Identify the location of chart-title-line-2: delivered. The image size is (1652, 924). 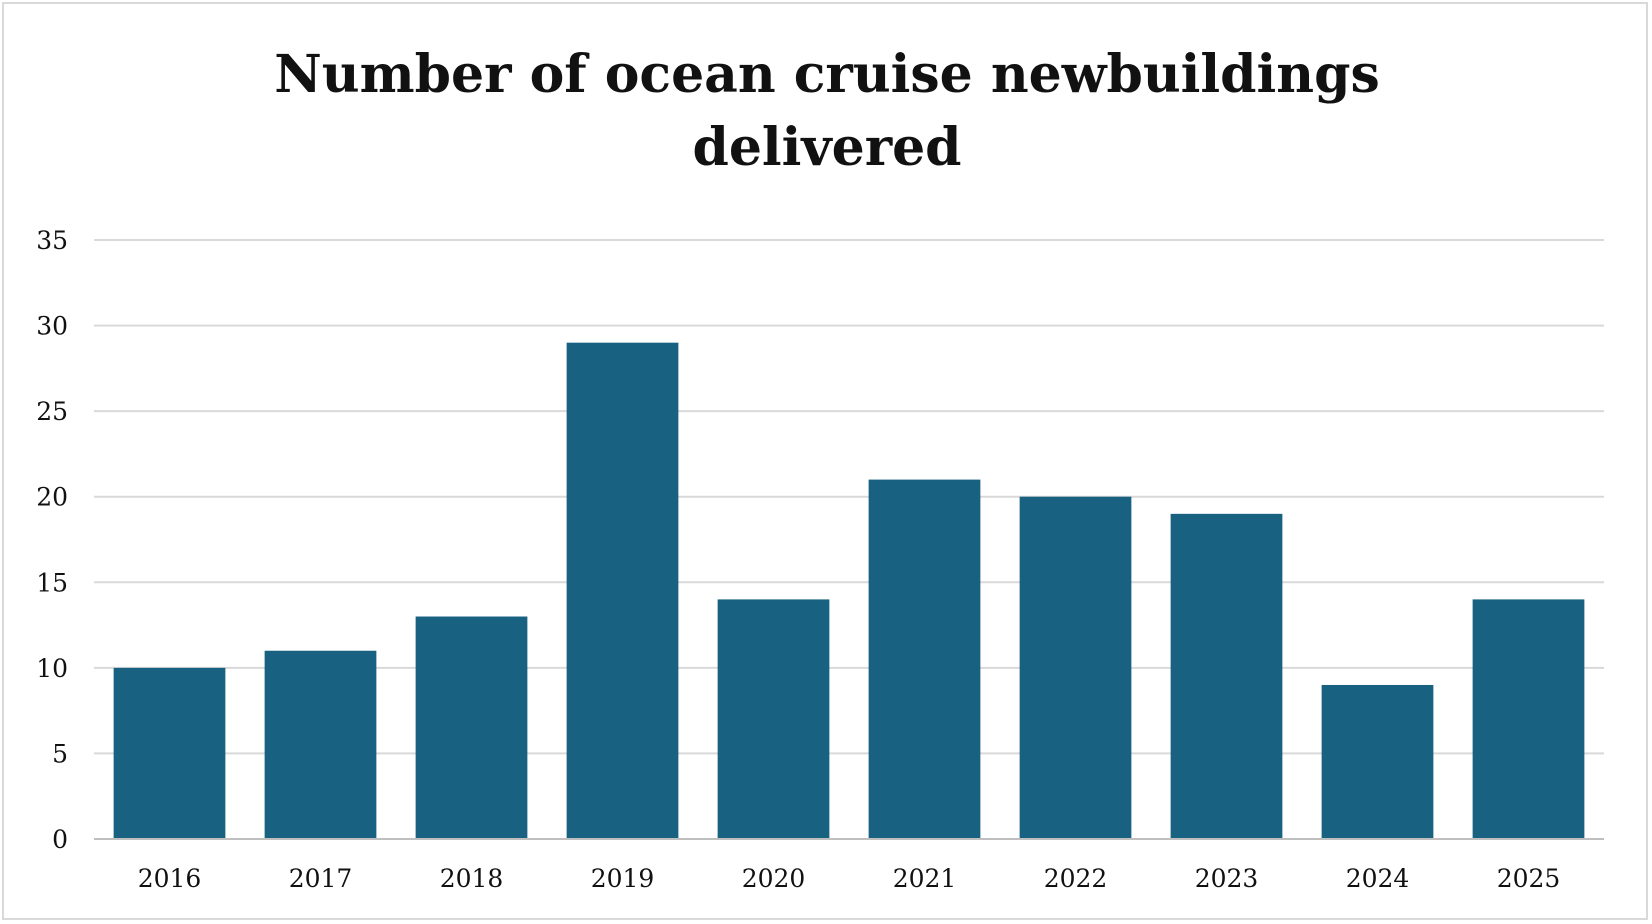
(826, 147).